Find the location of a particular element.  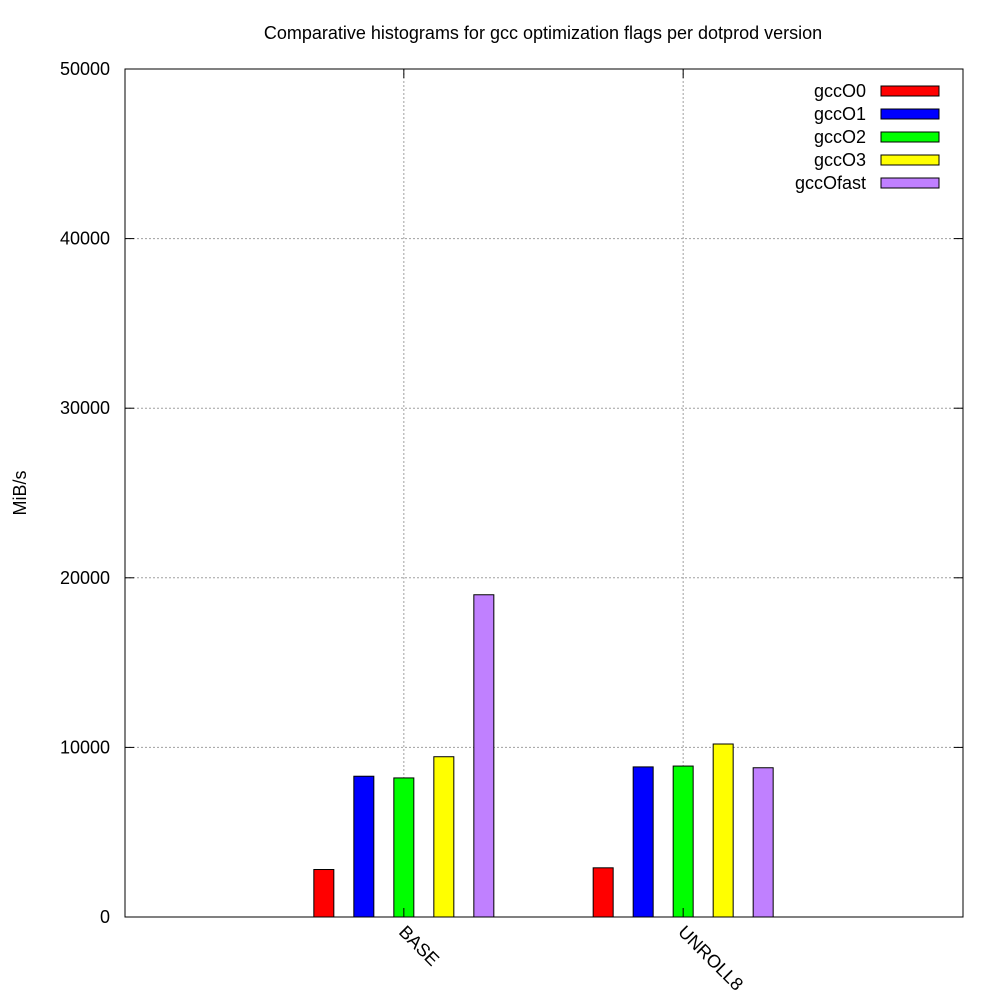

bar-gccOfast-unroll8 is located at coordinates (763, 842).